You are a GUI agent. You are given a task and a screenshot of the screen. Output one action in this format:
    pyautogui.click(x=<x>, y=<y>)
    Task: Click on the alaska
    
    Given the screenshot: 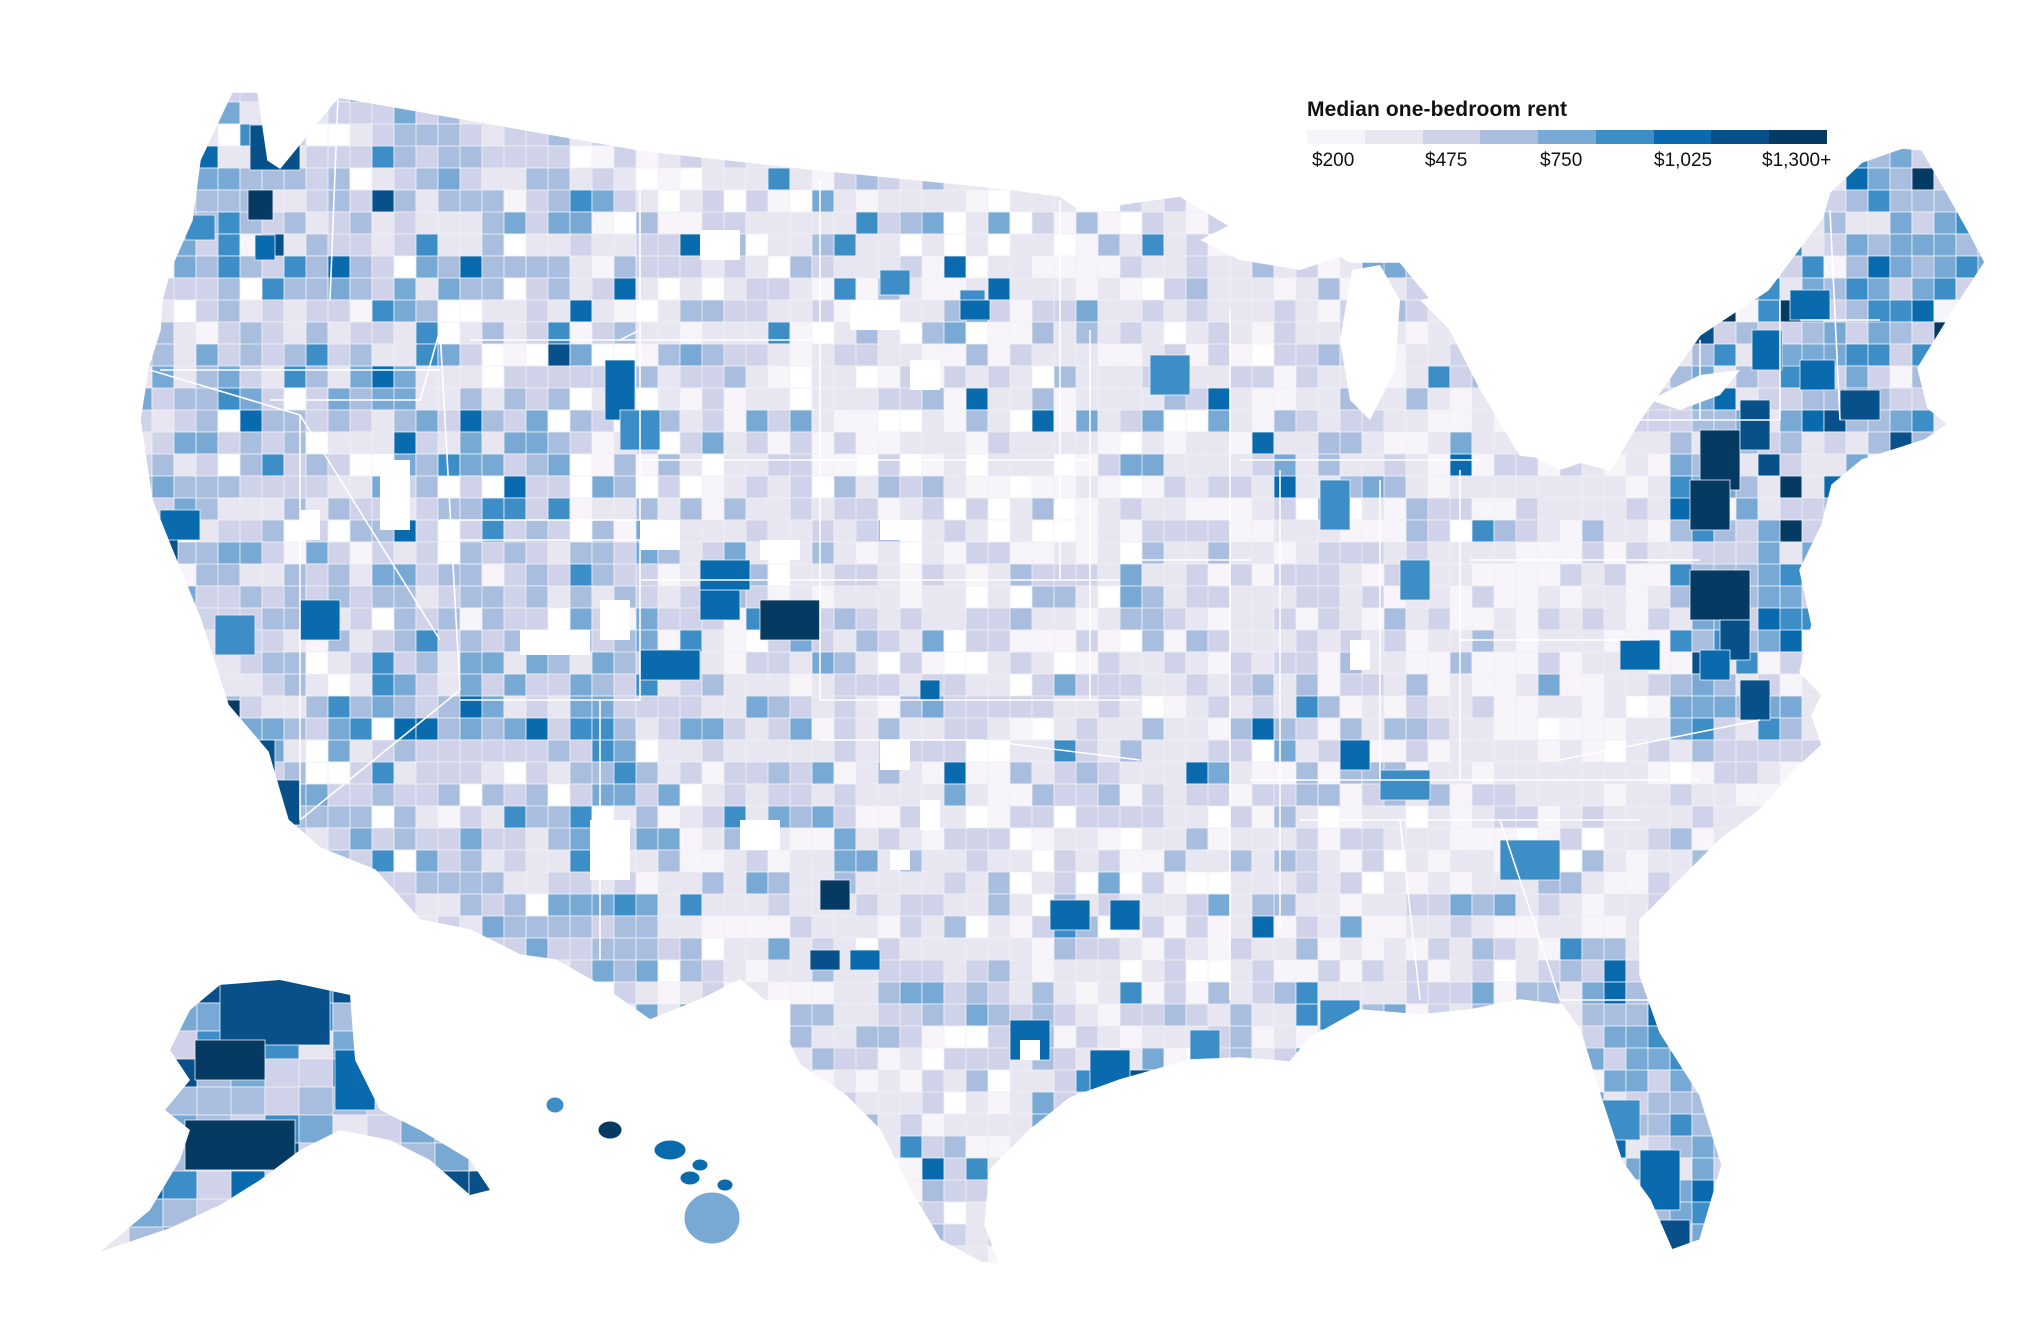 What is the action you would take?
    pyautogui.click(x=295, y=1116)
    